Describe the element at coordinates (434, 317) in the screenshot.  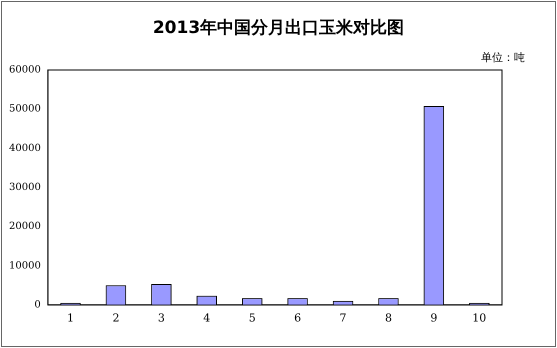
I see `x-tick-label: 9` at that location.